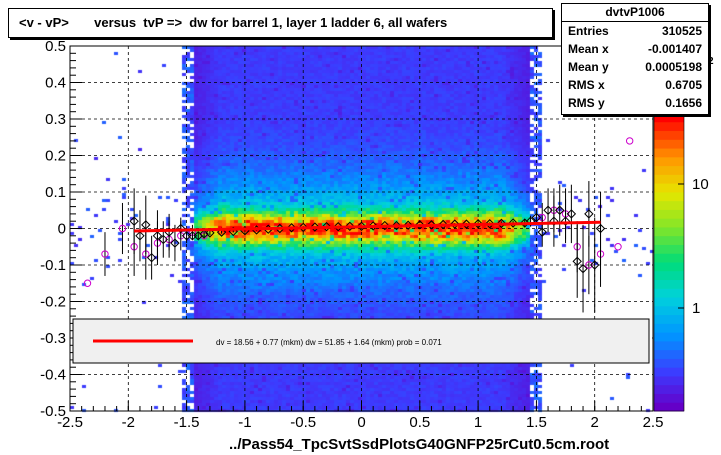 Image resolution: width=721 pixels, height=455 pixels. What do you see at coordinates (419, 422) in the screenshot?
I see `x-tick-label: 0.5` at bounding box center [419, 422].